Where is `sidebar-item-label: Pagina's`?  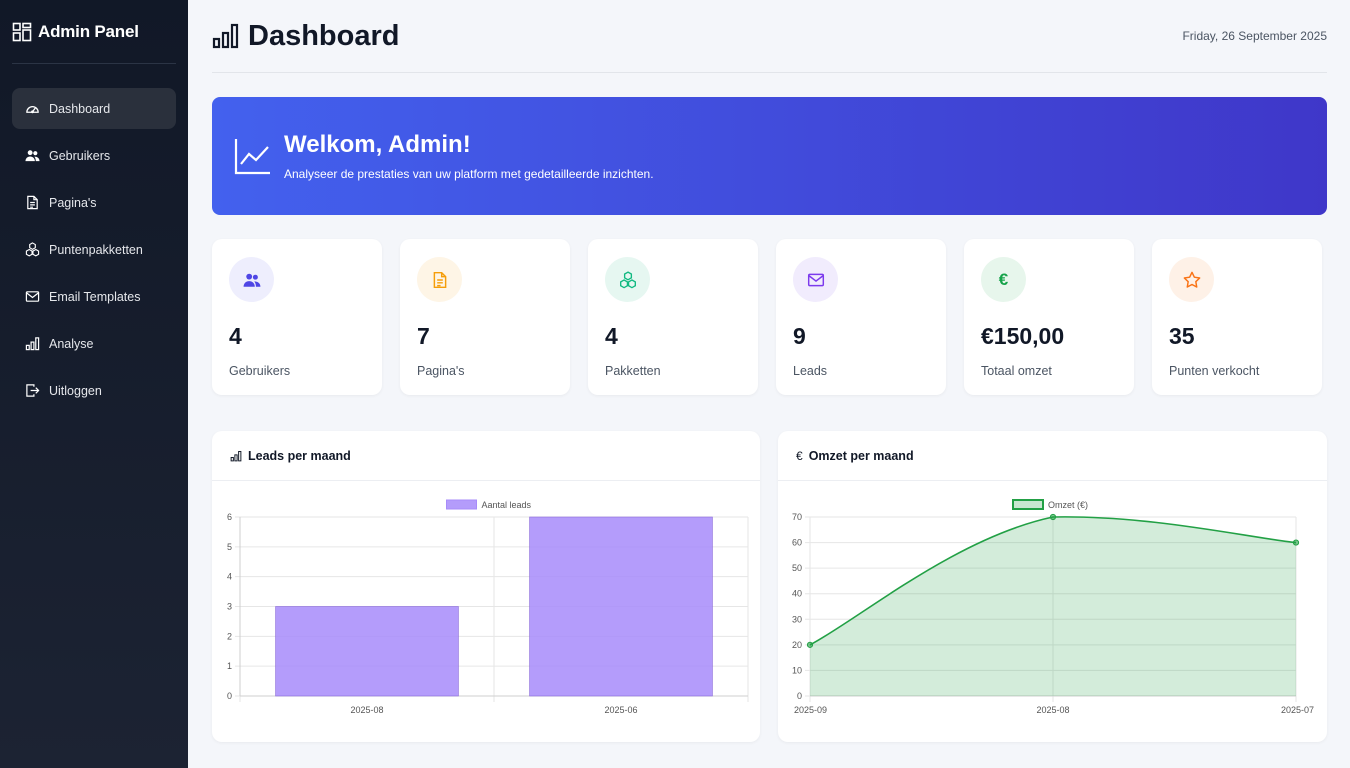 sidebar-item-label: Pagina's is located at coordinates (73, 202).